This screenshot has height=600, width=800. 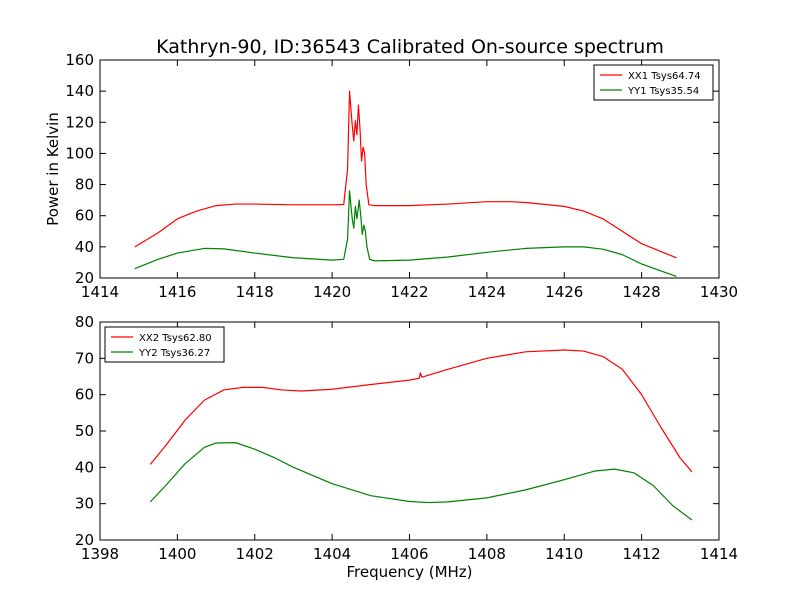 What do you see at coordinates (409, 554) in the screenshot?
I see `x-tick-label: 1406` at bounding box center [409, 554].